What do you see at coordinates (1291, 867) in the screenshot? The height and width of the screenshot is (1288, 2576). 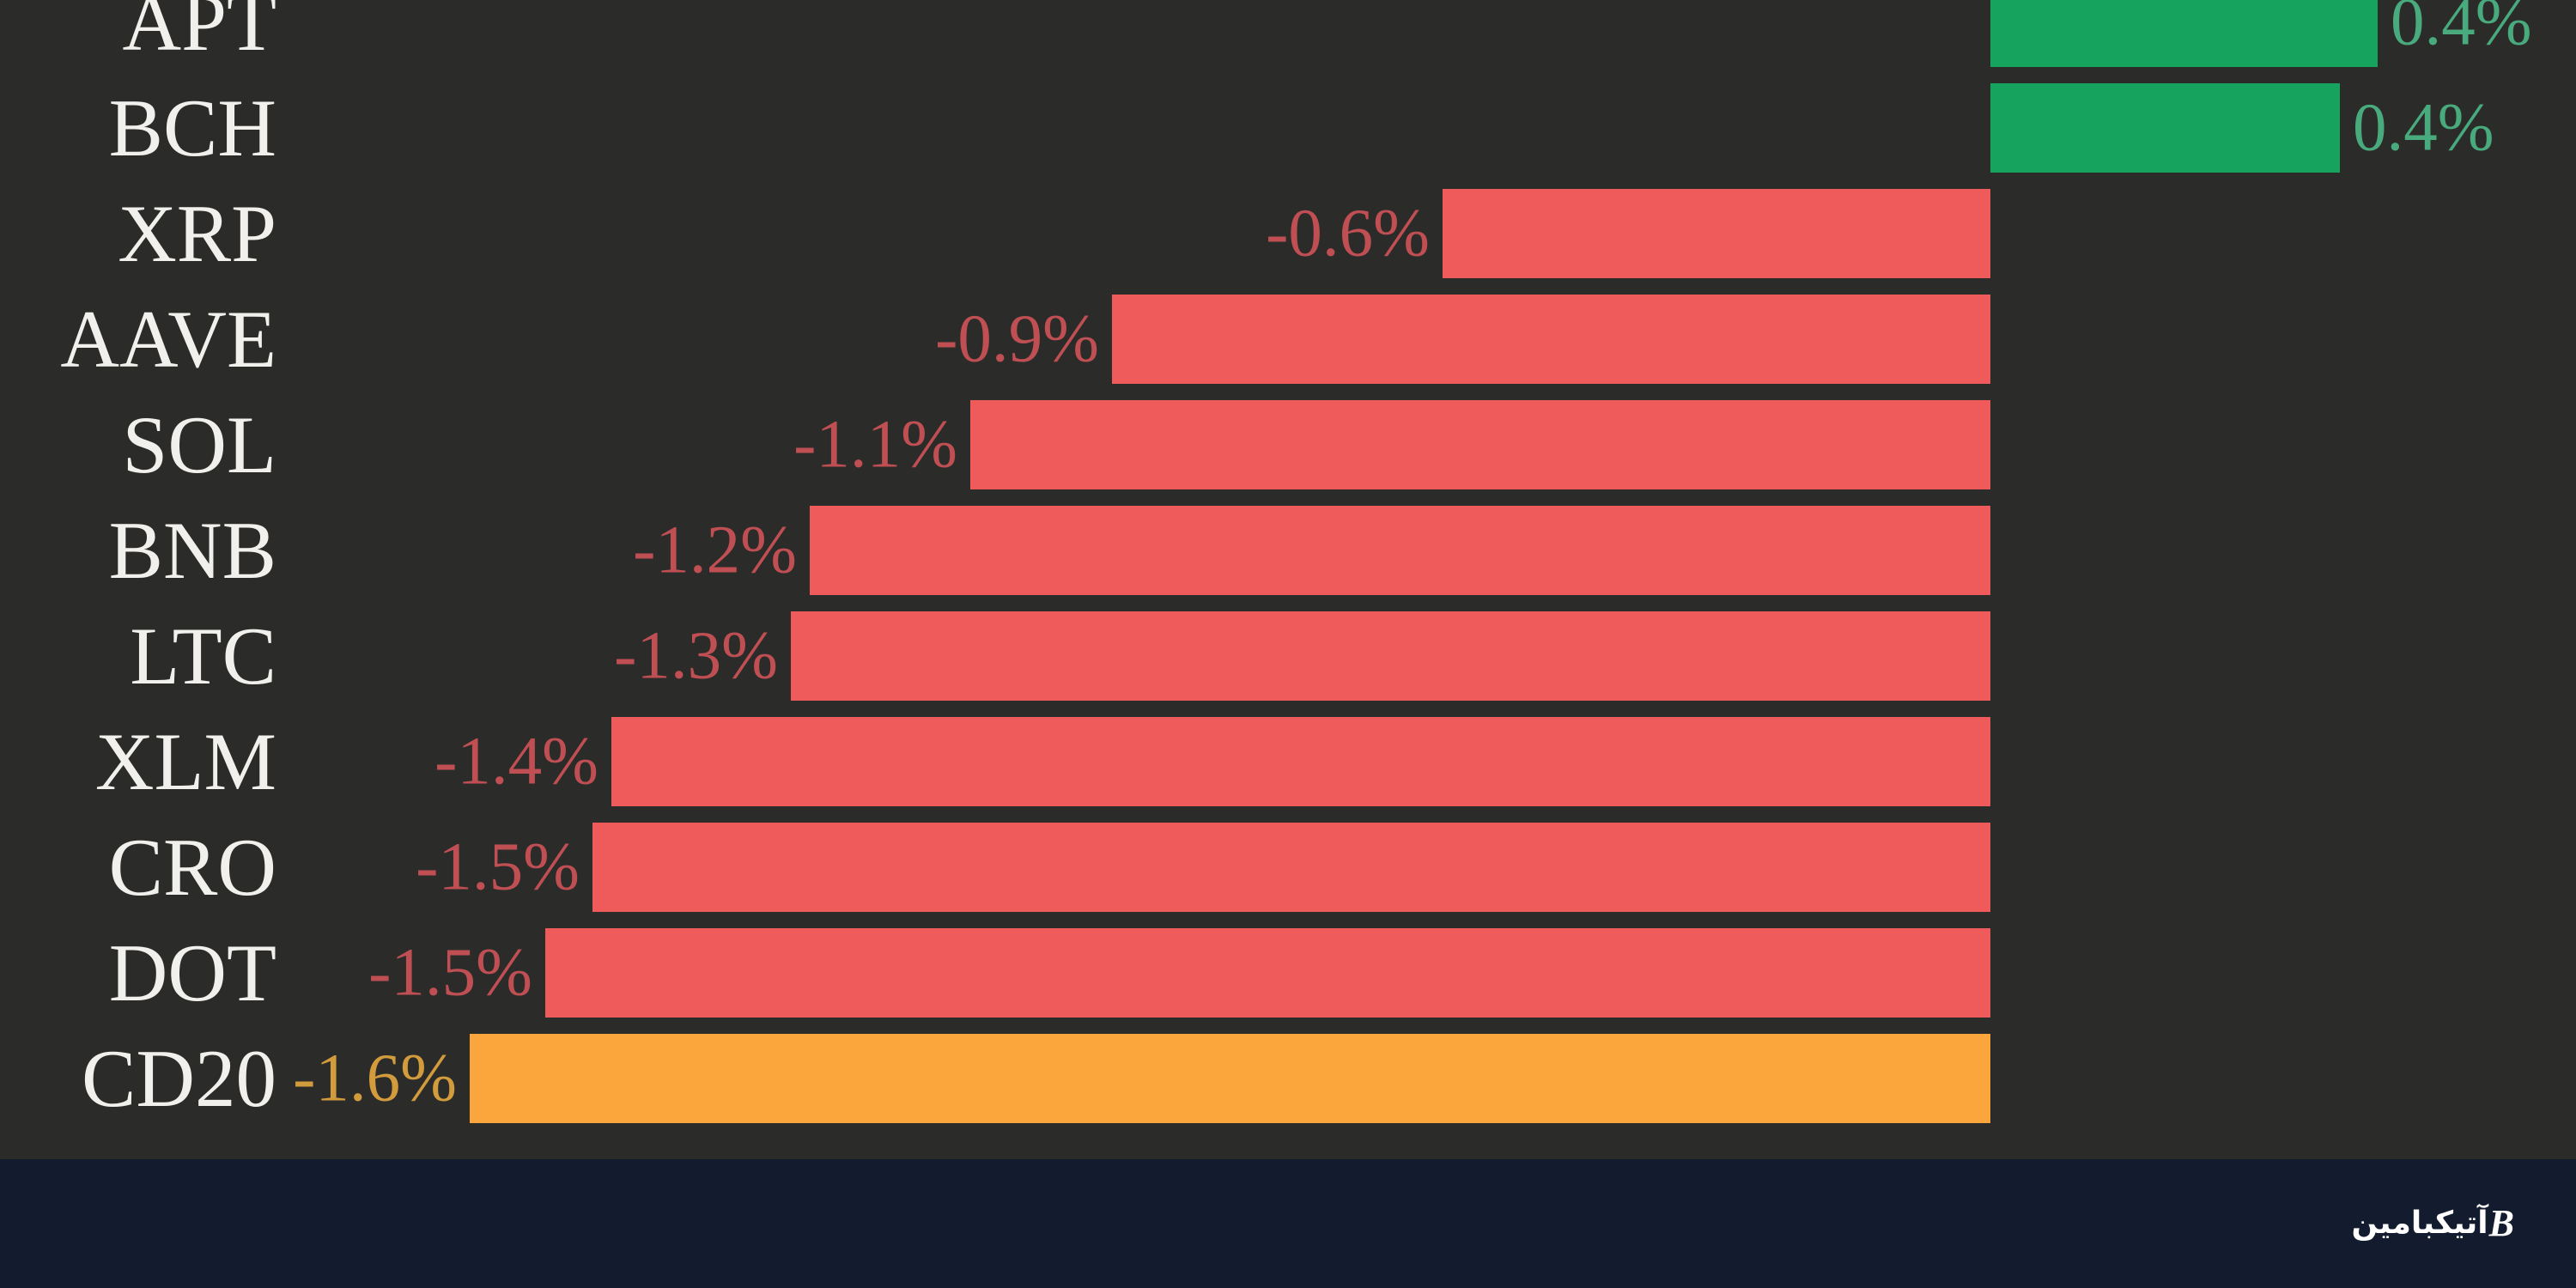 I see `bar-cro` at bounding box center [1291, 867].